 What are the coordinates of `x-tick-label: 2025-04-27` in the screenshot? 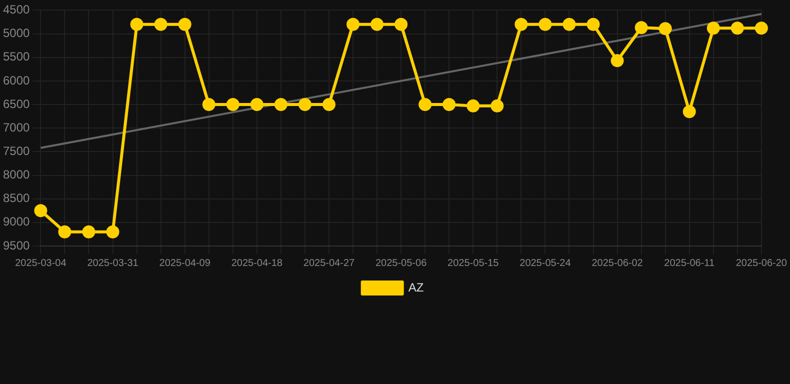 It's located at (329, 263).